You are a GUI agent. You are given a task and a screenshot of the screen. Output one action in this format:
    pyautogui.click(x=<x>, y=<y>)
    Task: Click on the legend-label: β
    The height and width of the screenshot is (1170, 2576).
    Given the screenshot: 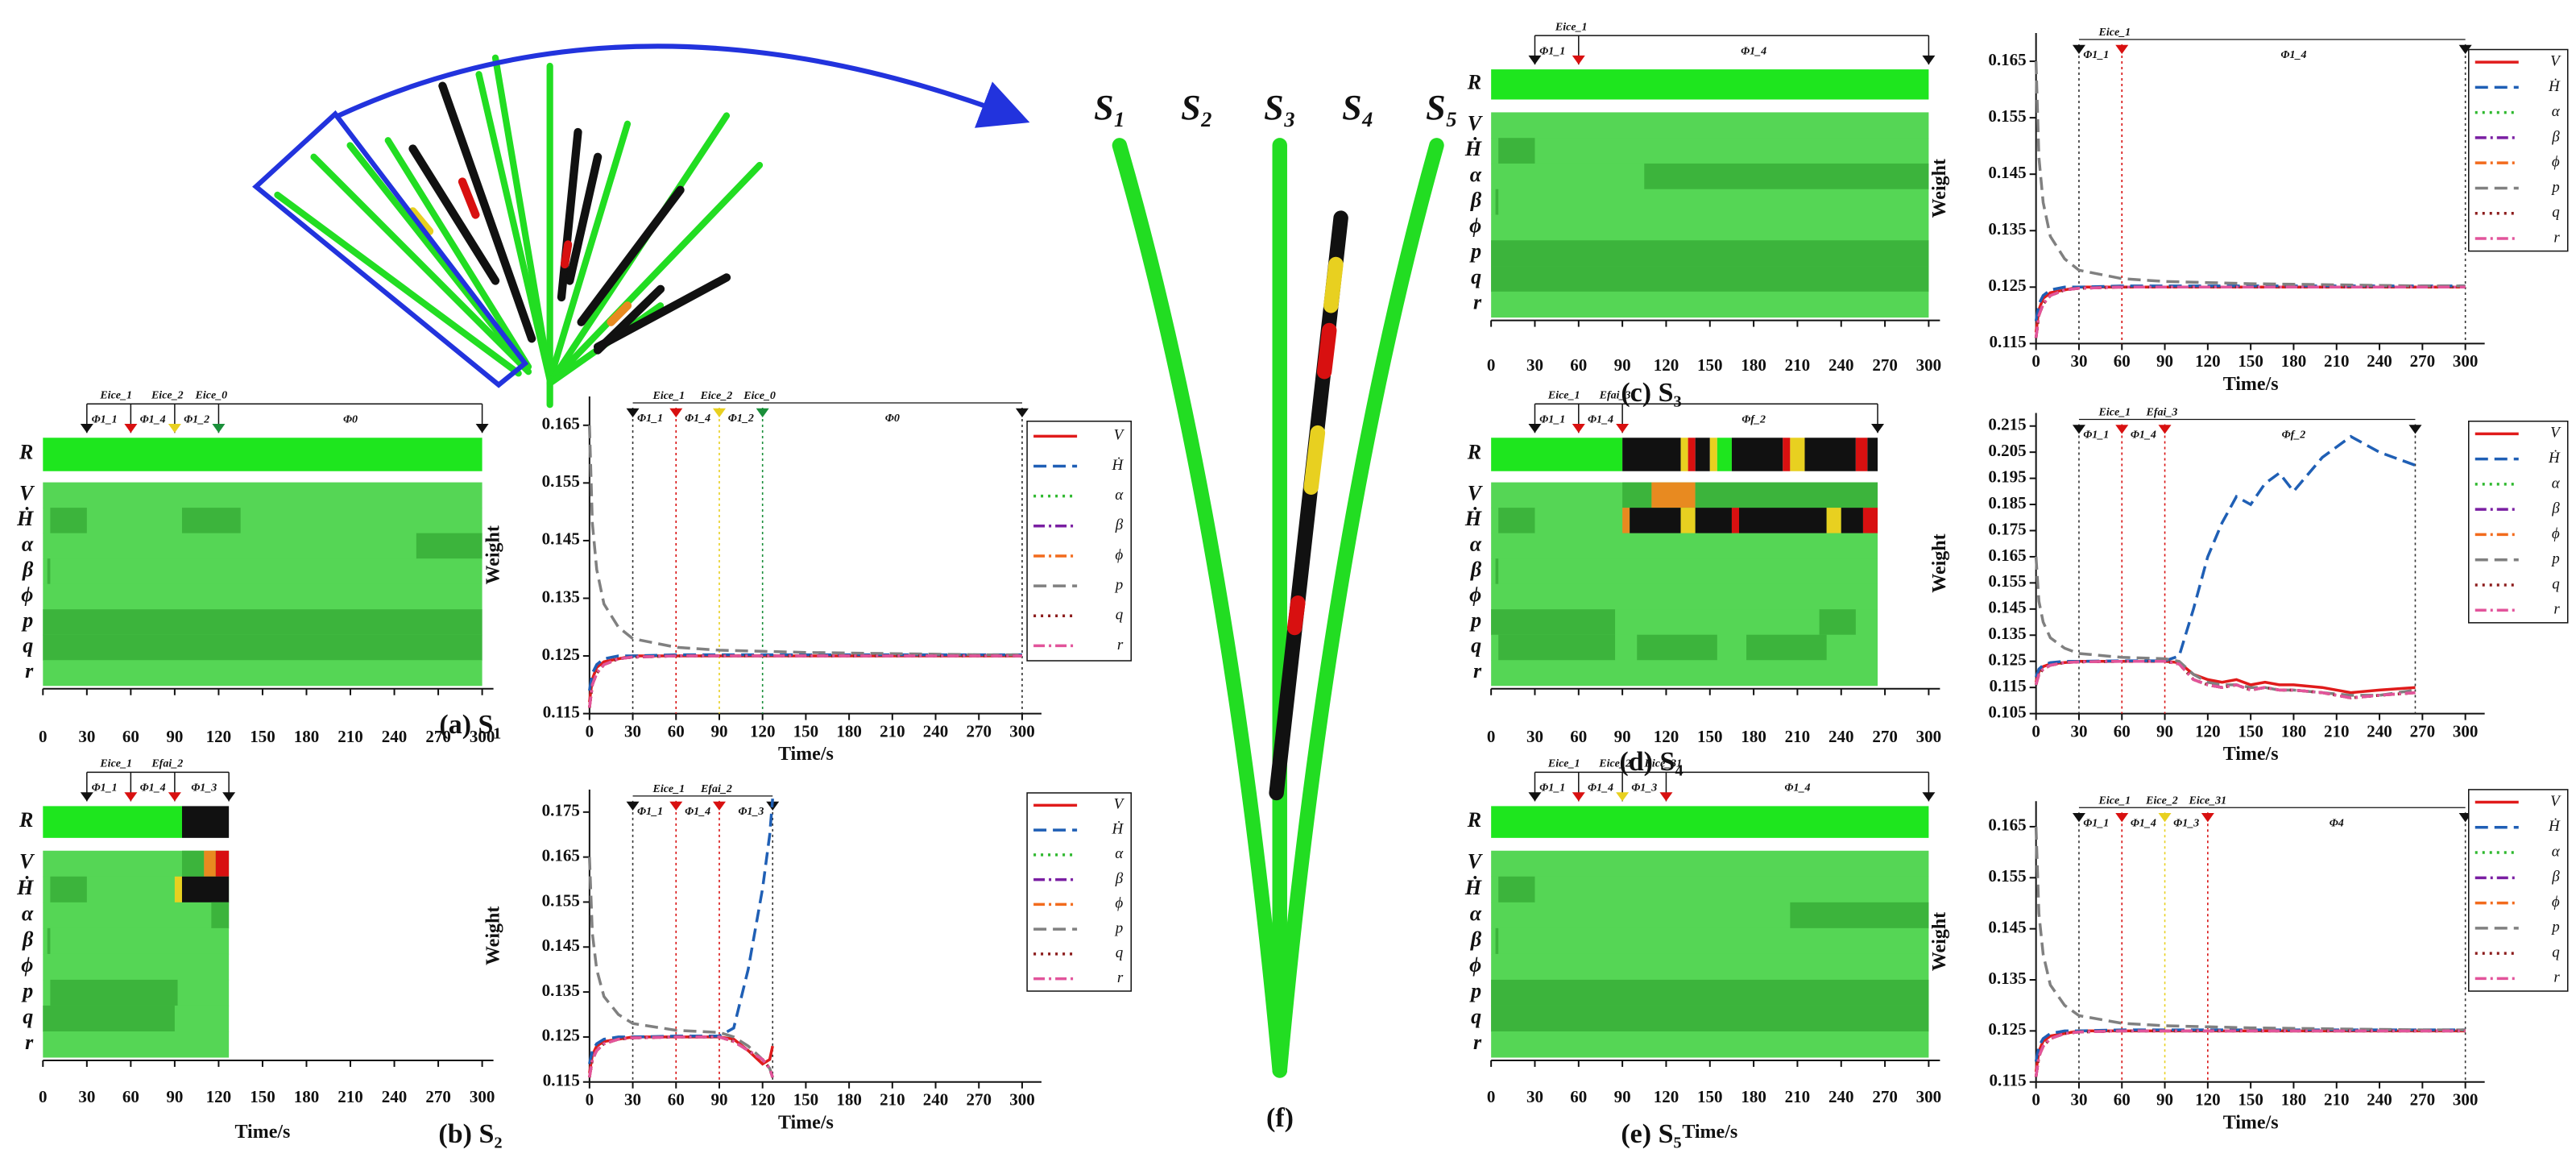 What is the action you would take?
    pyautogui.click(x=2555, y=508)
    